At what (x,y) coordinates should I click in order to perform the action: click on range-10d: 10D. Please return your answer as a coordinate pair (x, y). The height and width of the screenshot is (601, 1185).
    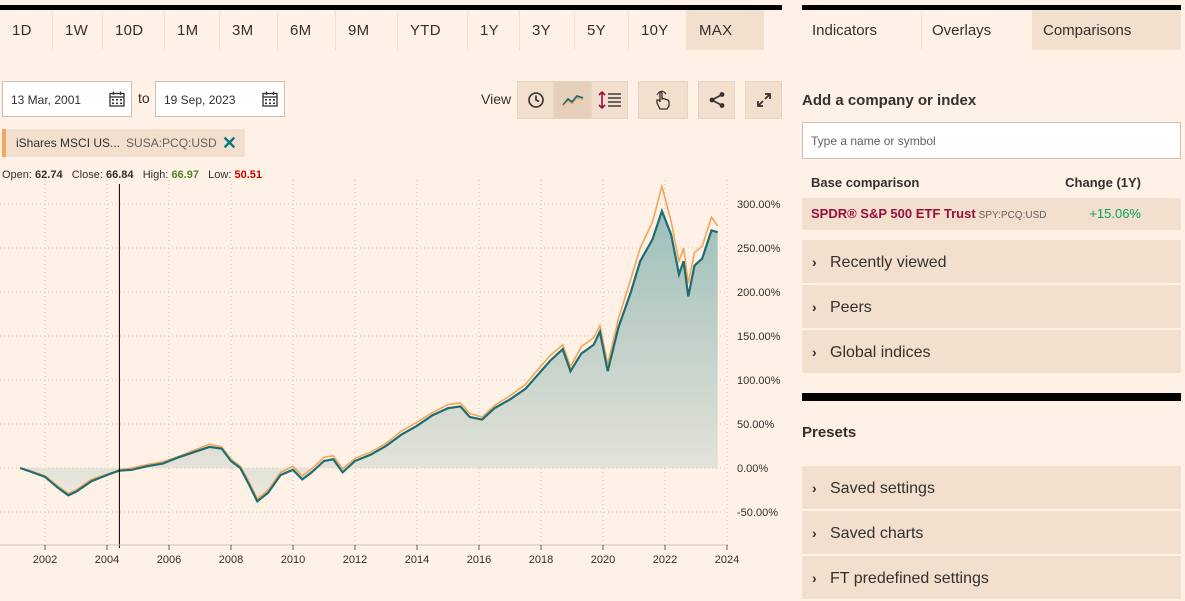
    Looking at the image, I should click on (134, 30).